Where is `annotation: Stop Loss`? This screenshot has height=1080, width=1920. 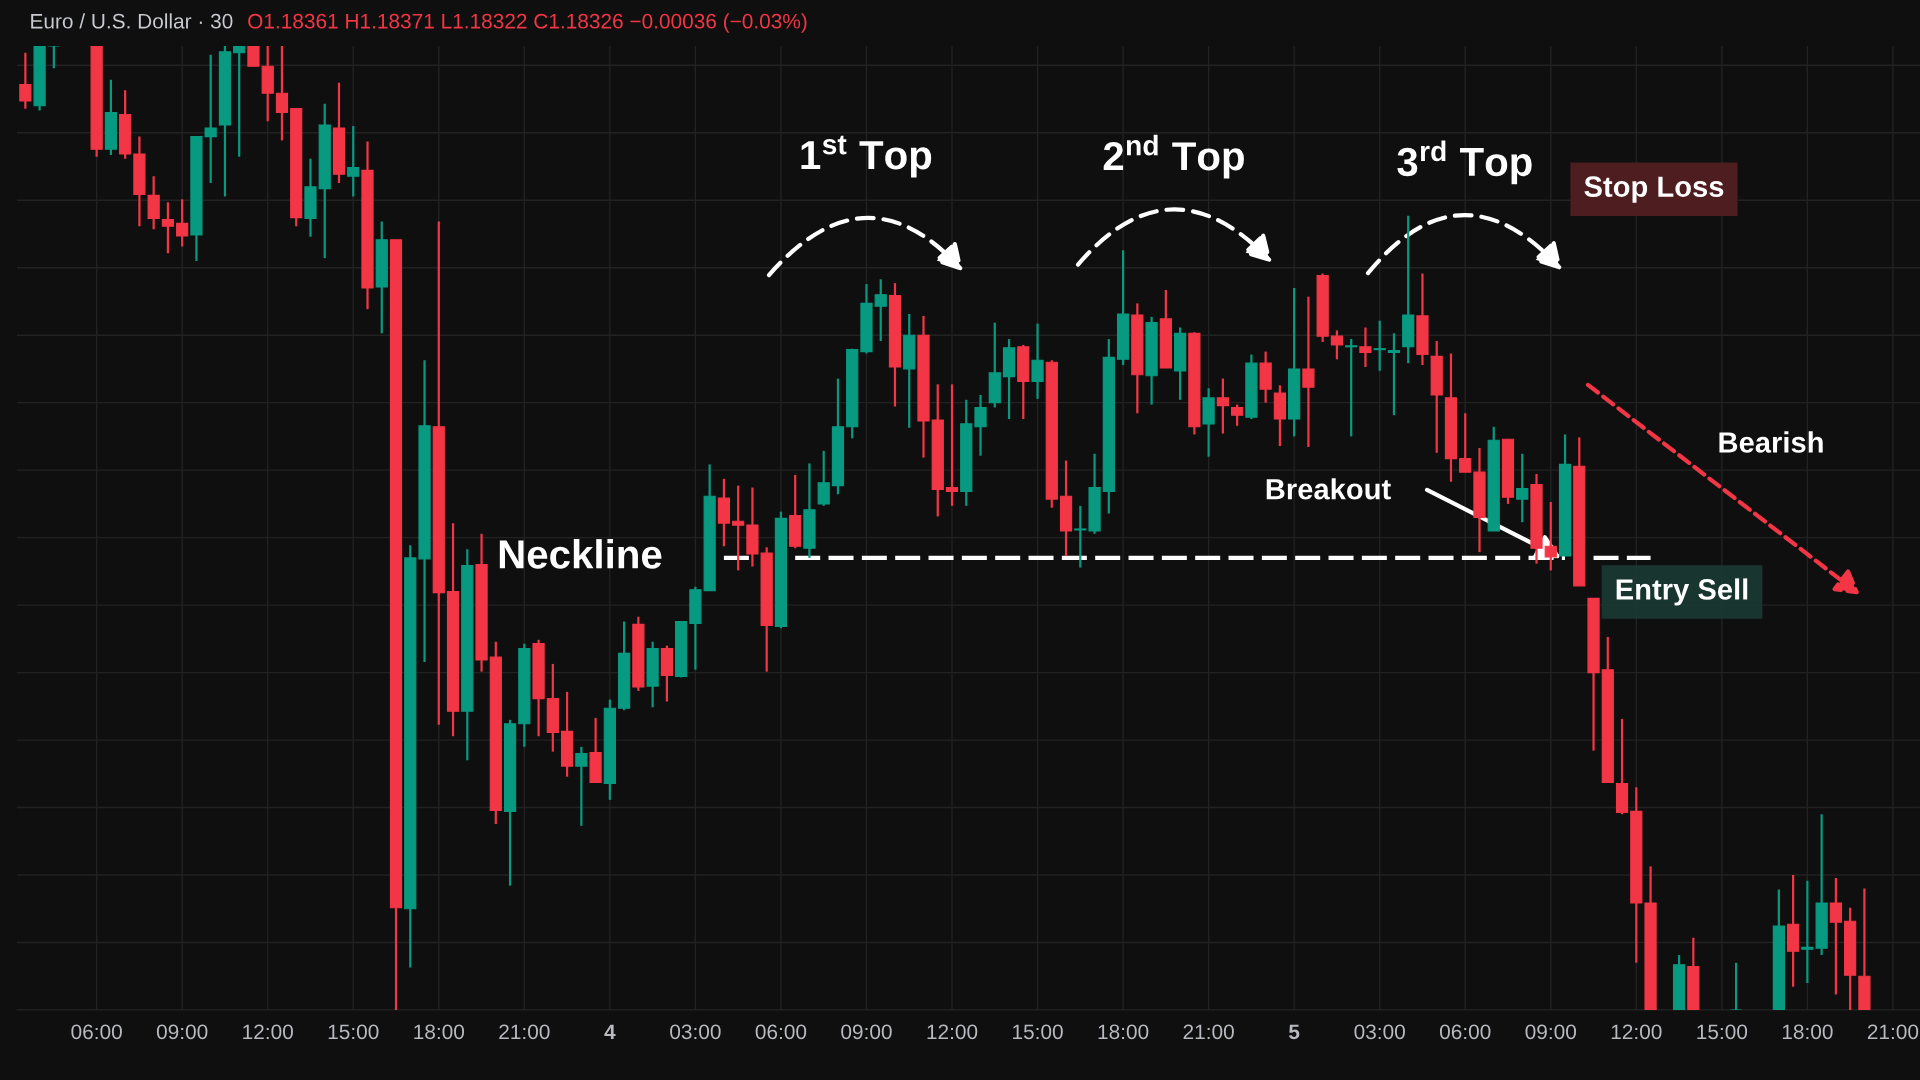
annotation: Stop Loss is located at coordinates (1654, 189).